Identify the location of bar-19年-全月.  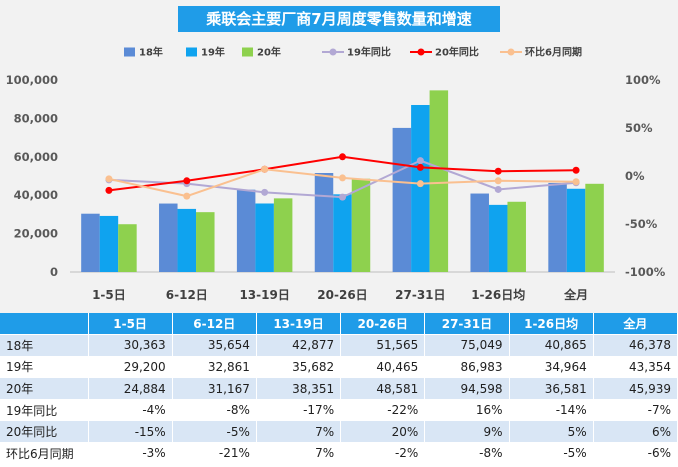
(576, 230).